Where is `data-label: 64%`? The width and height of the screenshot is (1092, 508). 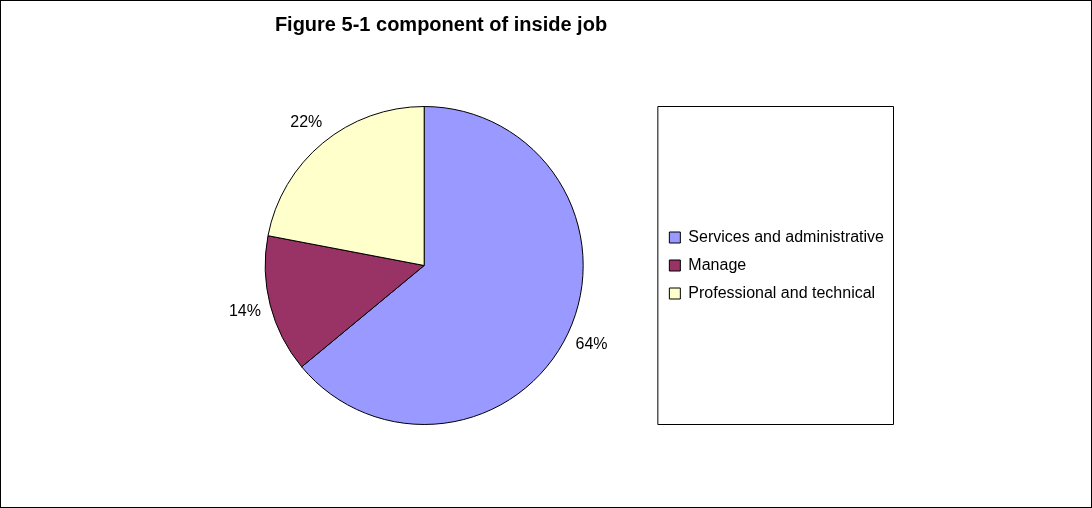 data-label: 64% is located at coordinates (591, 343).